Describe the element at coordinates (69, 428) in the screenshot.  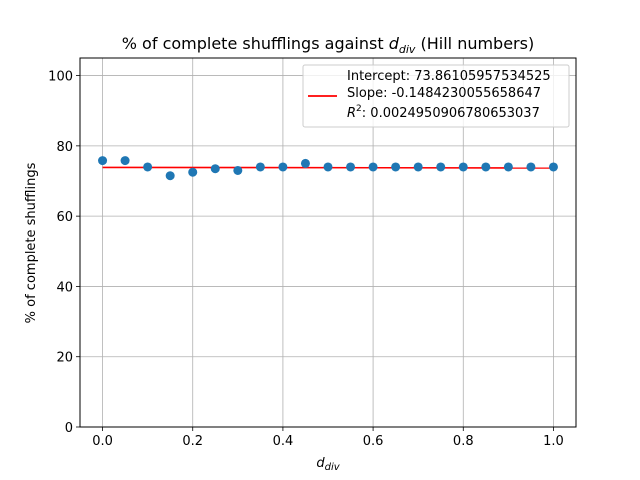
I see `y-tick-label: 0` at that location.